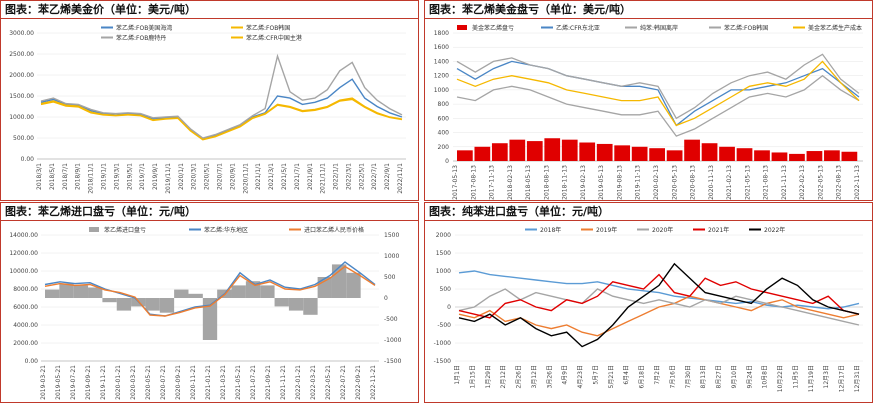 The width and height of the screenshot is (873, 403). Describe the element at coordinates (23, 235) in the screenshot. I see `y-tick-label: 14000.00` at that location.